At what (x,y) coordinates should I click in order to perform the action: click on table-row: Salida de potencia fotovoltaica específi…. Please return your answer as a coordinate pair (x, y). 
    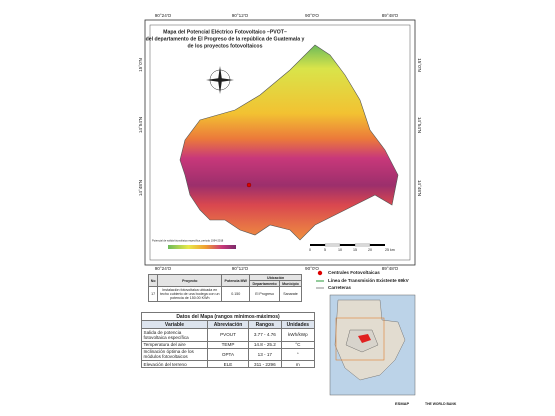
    Looking at the image, I should click on (228, 335).